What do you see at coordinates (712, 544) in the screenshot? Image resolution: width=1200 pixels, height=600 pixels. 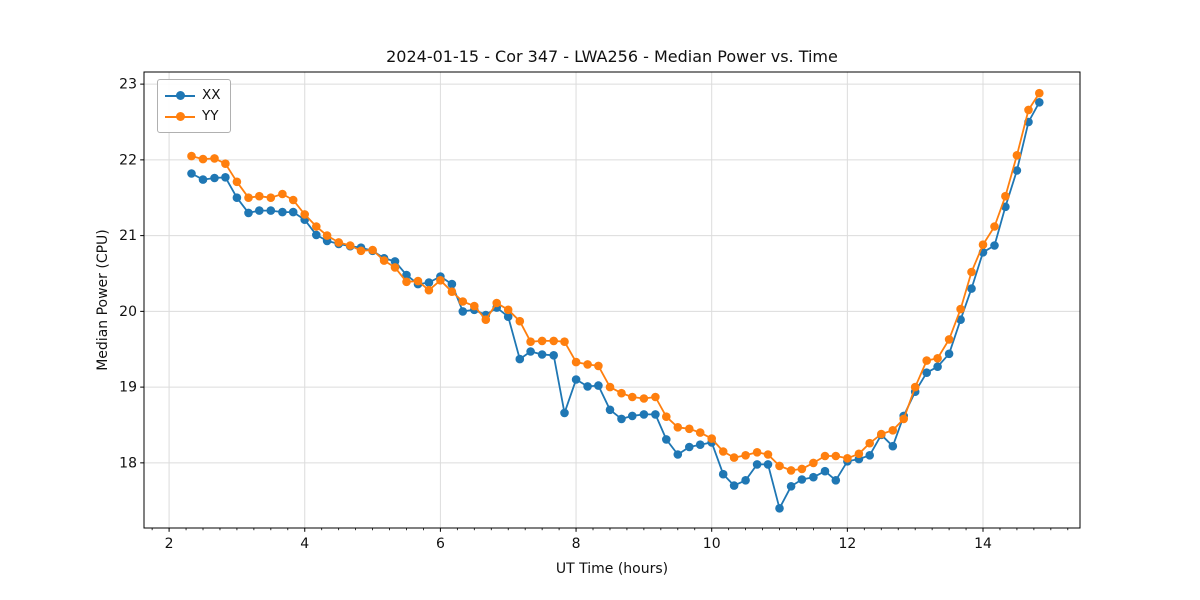 I see `x-tick-label: 10` at bounding box center [712, 544].